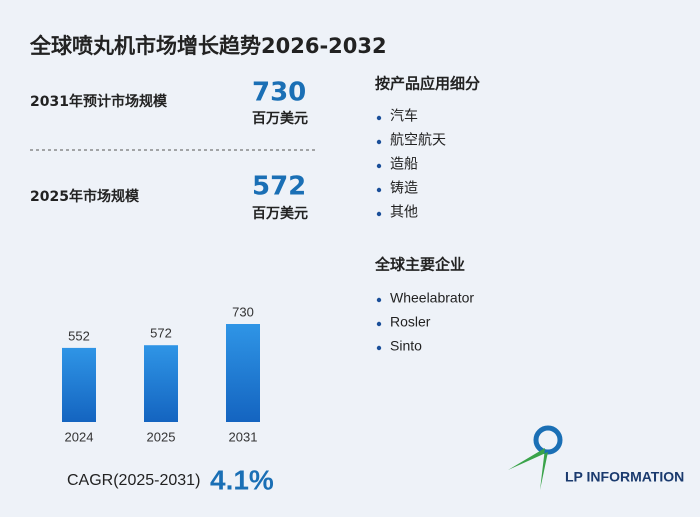 This screenshot has height=517, width=700. What do you see at coordinates (404, 116) in the screenshot?
I see `list-item: 汽车` at bounding box center [404, 116].